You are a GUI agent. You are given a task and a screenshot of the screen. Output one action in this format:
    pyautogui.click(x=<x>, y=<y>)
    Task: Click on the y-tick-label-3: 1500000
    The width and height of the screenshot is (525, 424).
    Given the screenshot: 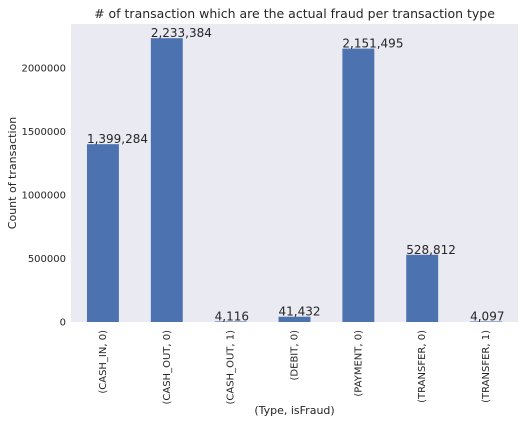 What is the action you would take?
    pyautogui.click(x=43, y=132)
    